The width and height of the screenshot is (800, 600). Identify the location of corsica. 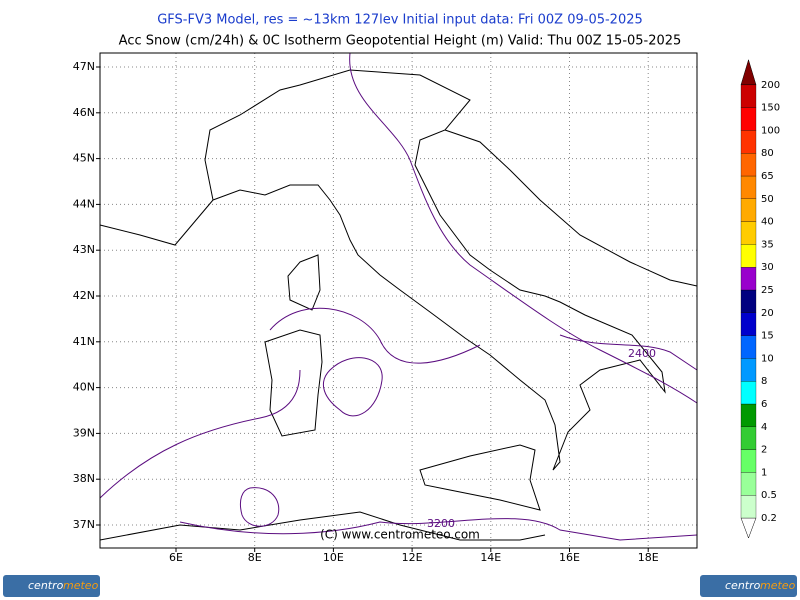
(304, 282).